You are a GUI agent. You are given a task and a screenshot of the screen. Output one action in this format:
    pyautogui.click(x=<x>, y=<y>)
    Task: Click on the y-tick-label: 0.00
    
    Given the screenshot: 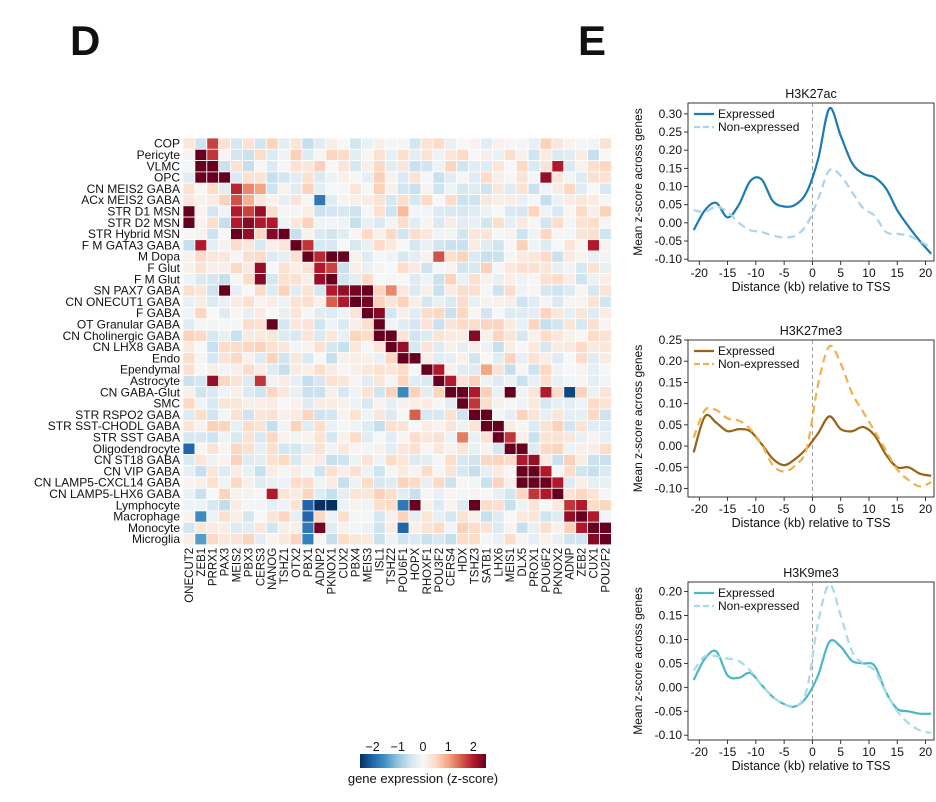 What is the action you would take?
    pyautogui.click(x=671, y=687)
    